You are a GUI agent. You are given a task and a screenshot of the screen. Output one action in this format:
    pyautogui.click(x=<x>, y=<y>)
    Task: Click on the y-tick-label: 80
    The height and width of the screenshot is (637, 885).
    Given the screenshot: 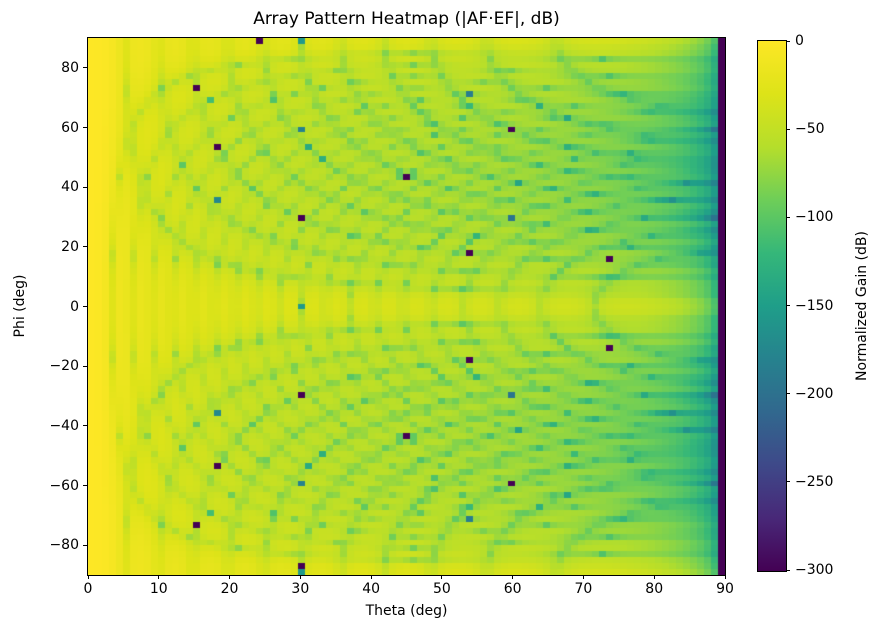 What is the action you would take?
    pyautogui.click(x=70, y=67)
    